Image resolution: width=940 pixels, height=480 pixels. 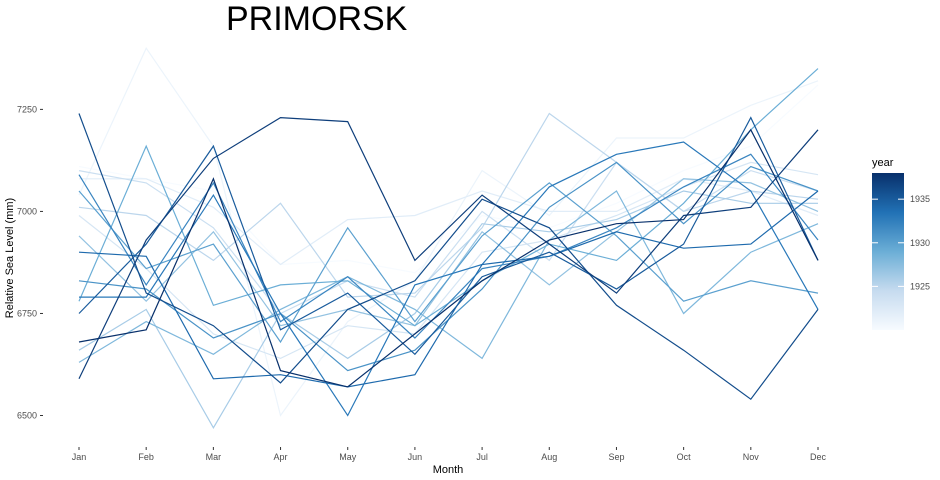 I want to click on x-tick-label: Feb, so click(x=146, y=457).